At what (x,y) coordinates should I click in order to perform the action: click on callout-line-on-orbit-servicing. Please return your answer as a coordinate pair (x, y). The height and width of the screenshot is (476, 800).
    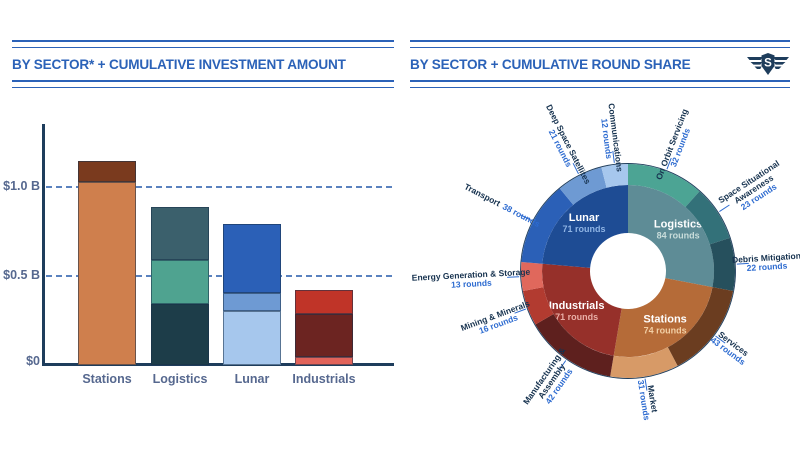
    Looking at the image, I should click on (669, 163).